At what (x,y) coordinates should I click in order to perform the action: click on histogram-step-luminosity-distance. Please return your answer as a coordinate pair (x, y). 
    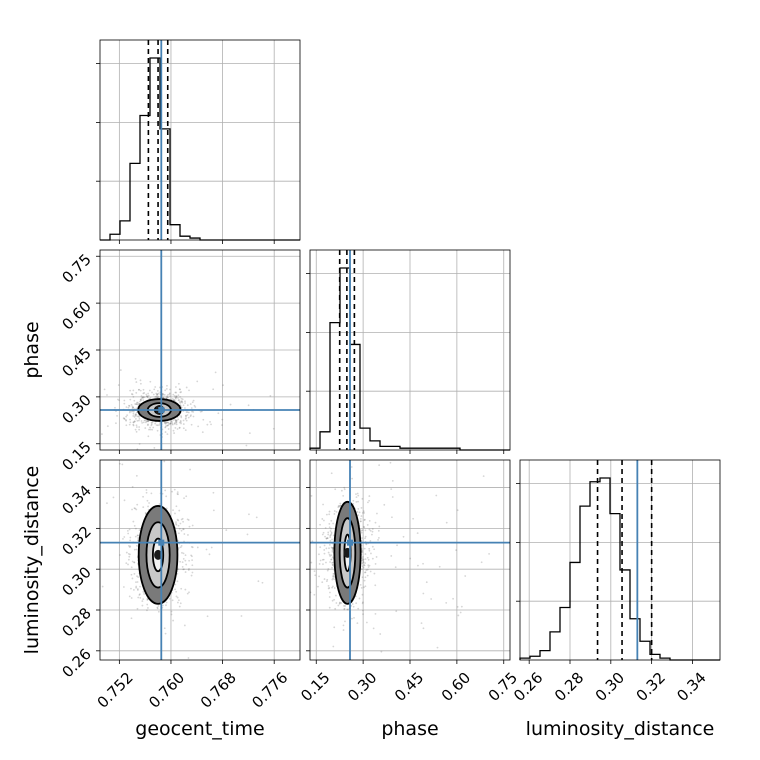
    Looking at the image, I should click on (619, 569).